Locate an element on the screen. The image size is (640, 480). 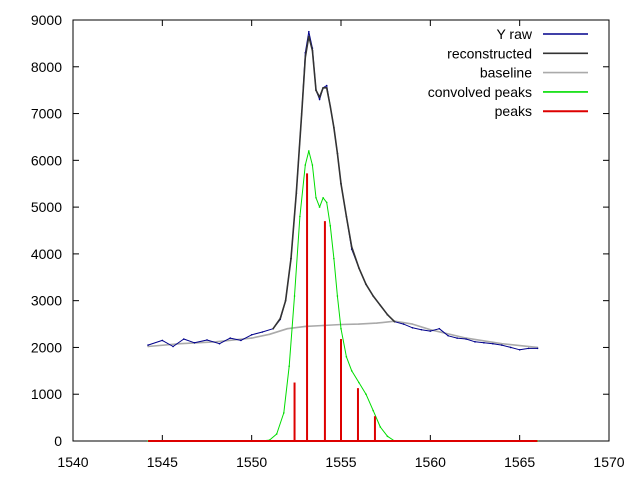
legend-item: peaks is located at coordinates (541, 111).